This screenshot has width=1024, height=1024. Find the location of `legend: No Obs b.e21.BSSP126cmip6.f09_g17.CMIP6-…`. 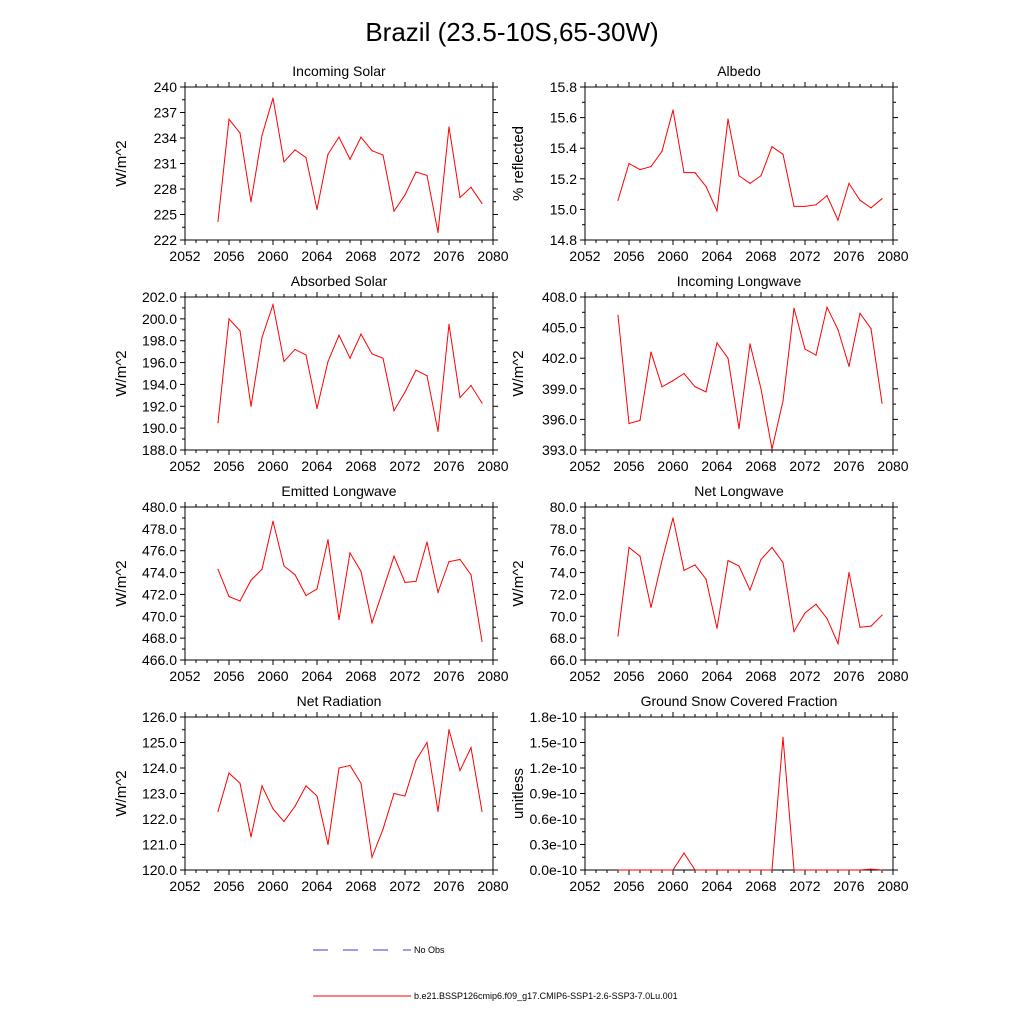

legend: No Obs b.e21.BSSP126cmip6.f09_g17.CMIP6-… is located at coordinates (495, 973).